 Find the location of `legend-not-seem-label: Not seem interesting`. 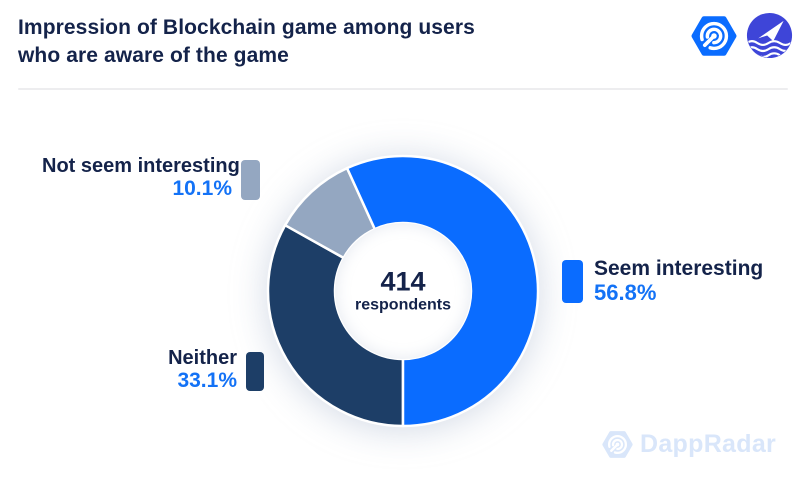

legend-not-seem-label: Not seem interesting is located at coordinates (141, 166).